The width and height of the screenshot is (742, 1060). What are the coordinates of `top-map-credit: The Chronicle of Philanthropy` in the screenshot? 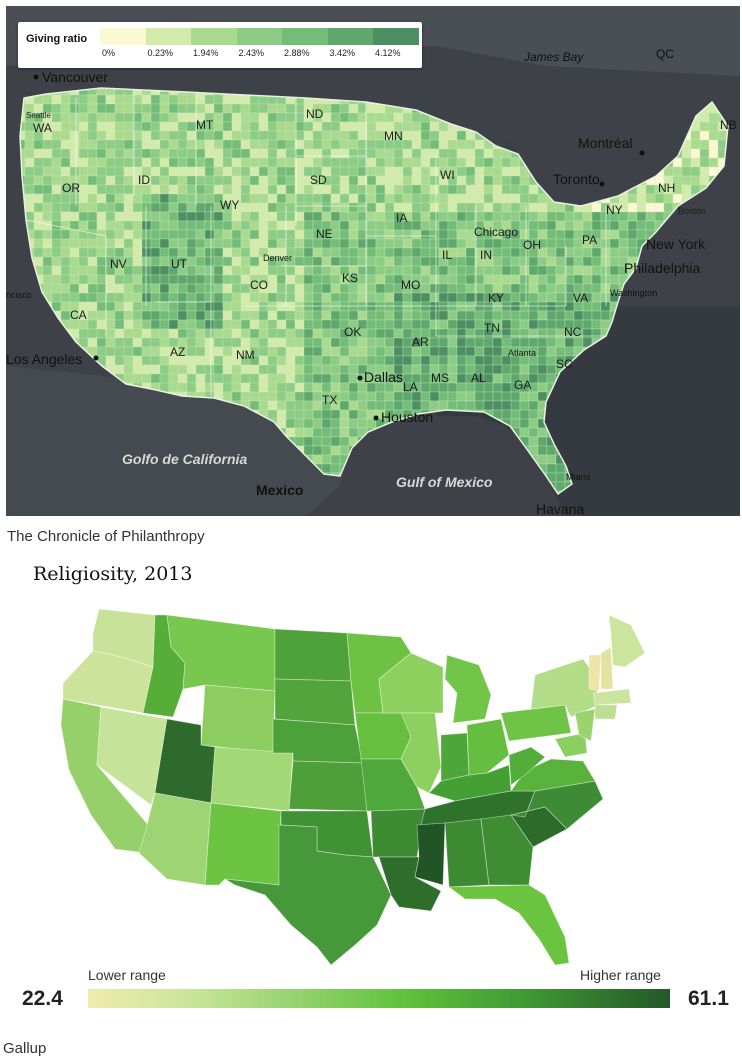 It's located at (106, 536).